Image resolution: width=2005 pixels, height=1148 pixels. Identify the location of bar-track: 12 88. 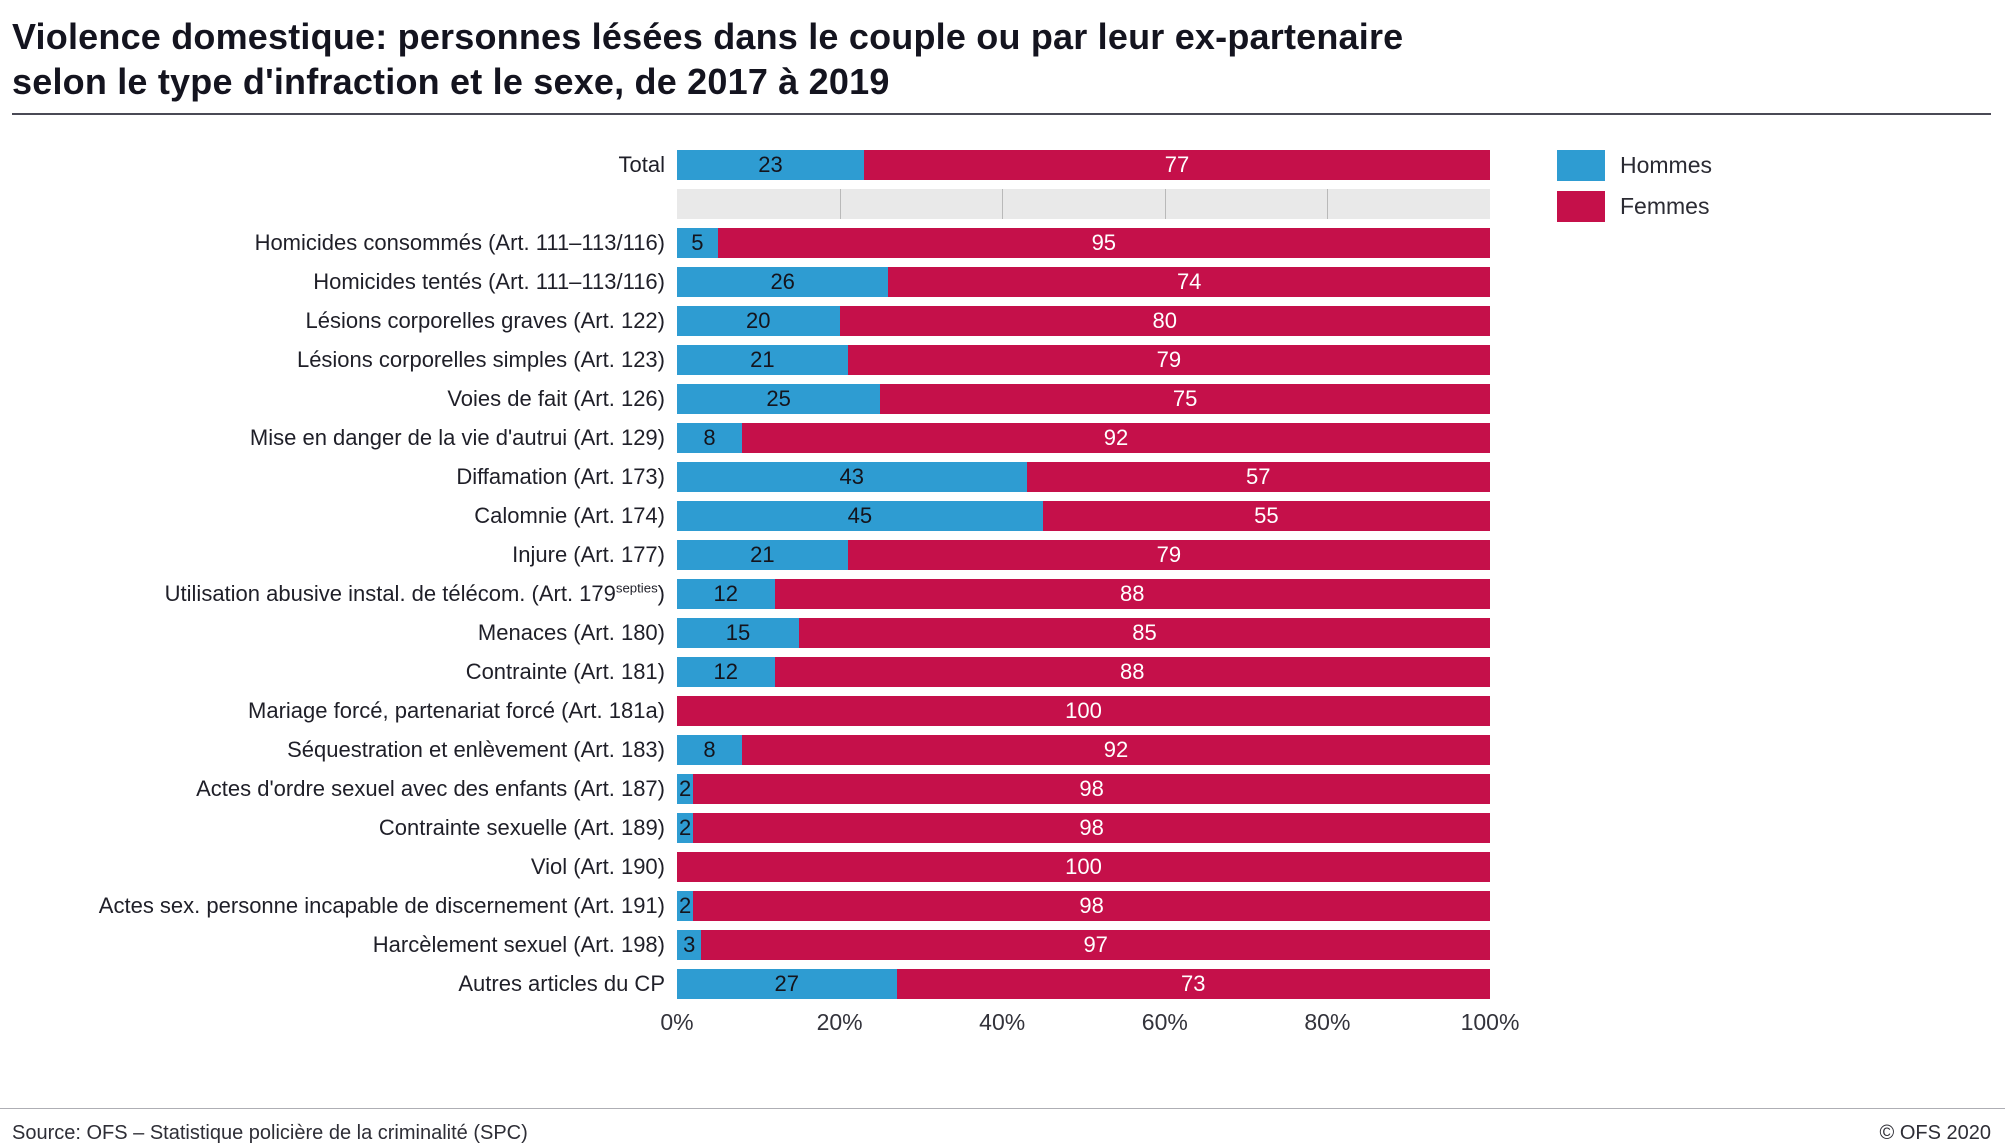
(1083, 672).